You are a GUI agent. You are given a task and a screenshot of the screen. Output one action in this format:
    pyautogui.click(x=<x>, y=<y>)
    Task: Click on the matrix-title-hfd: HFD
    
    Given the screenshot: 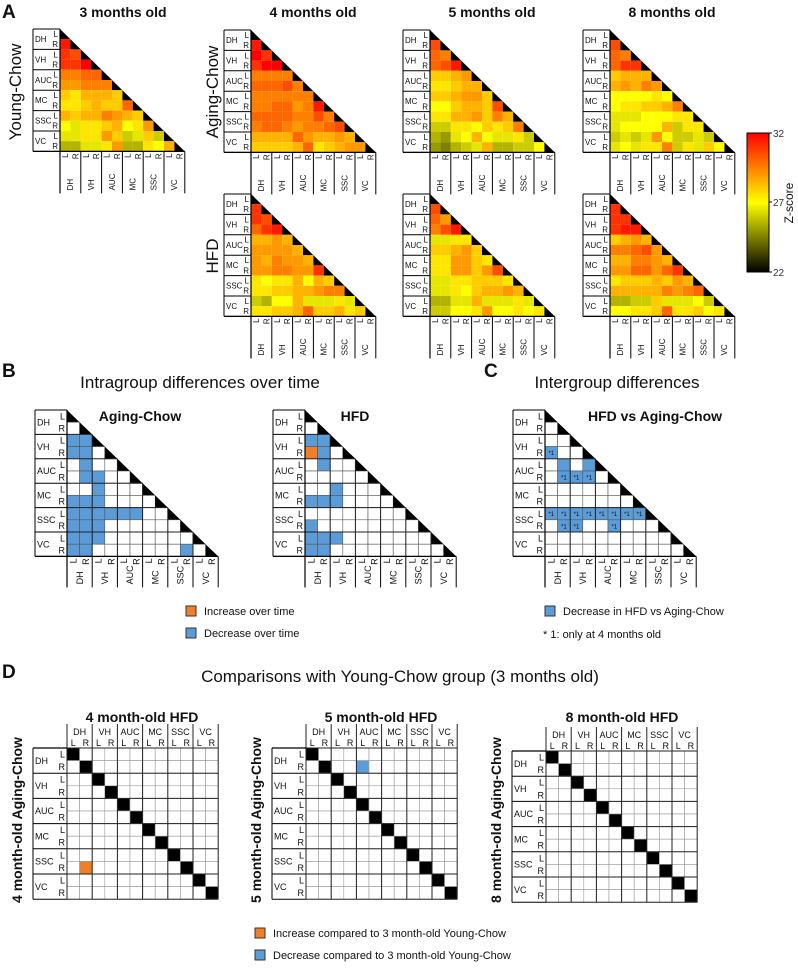 What is the action you would take?
    pyautogui.click(x=355, y=416)
    